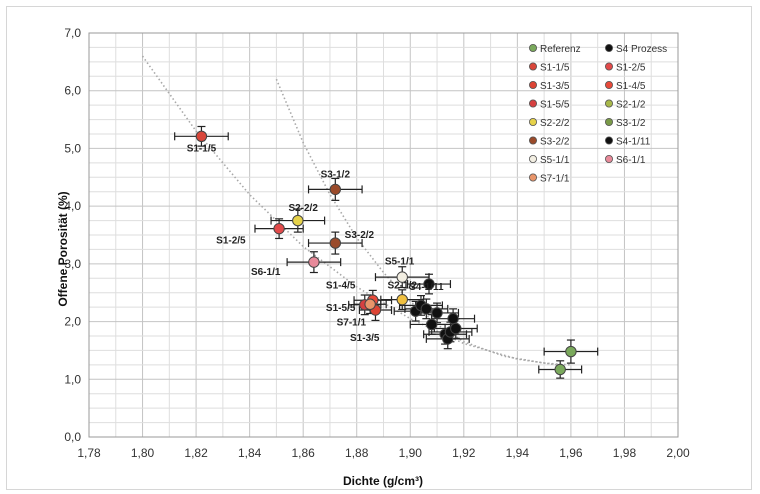 This screenshot has width=760, height=494. I want to click on y-tick-label: 1,0, so click(72, 379).